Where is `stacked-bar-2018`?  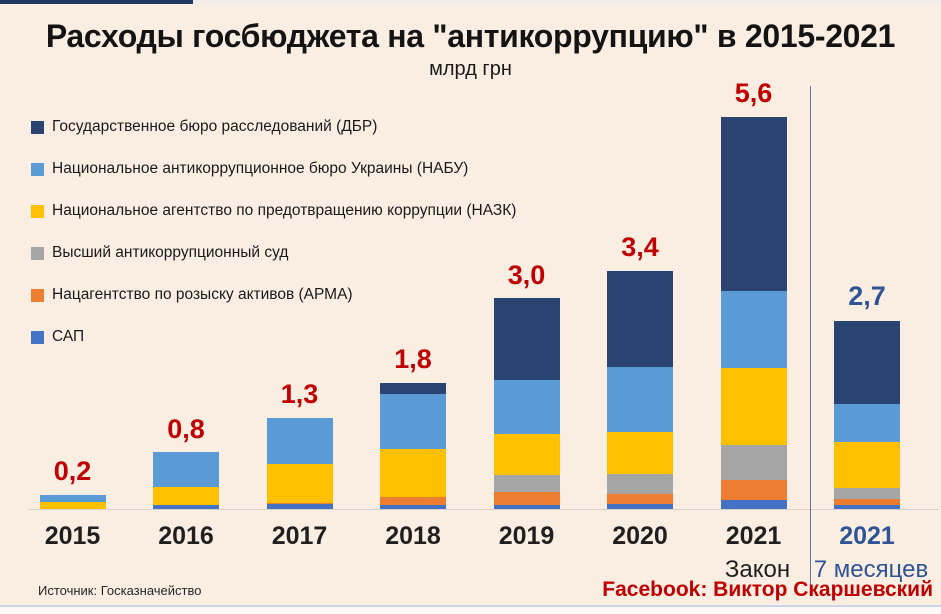 stacked-bar-2018 is located at coordinates (413, 446).